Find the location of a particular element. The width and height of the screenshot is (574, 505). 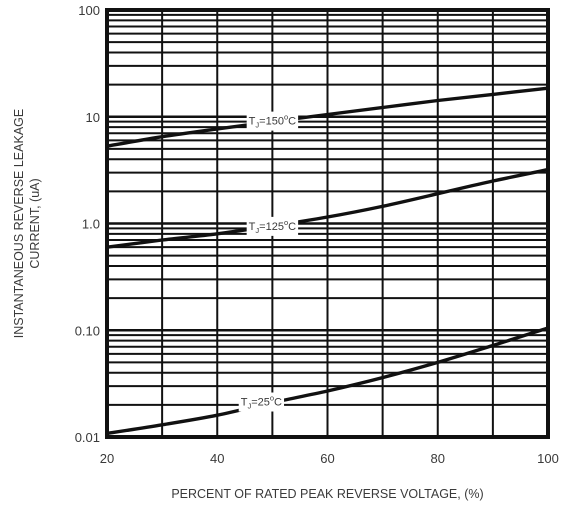

y-axis-title-line-1: INSTANTANEOUS REVERSE LEAKAGE is located at coordinates (19, 223).